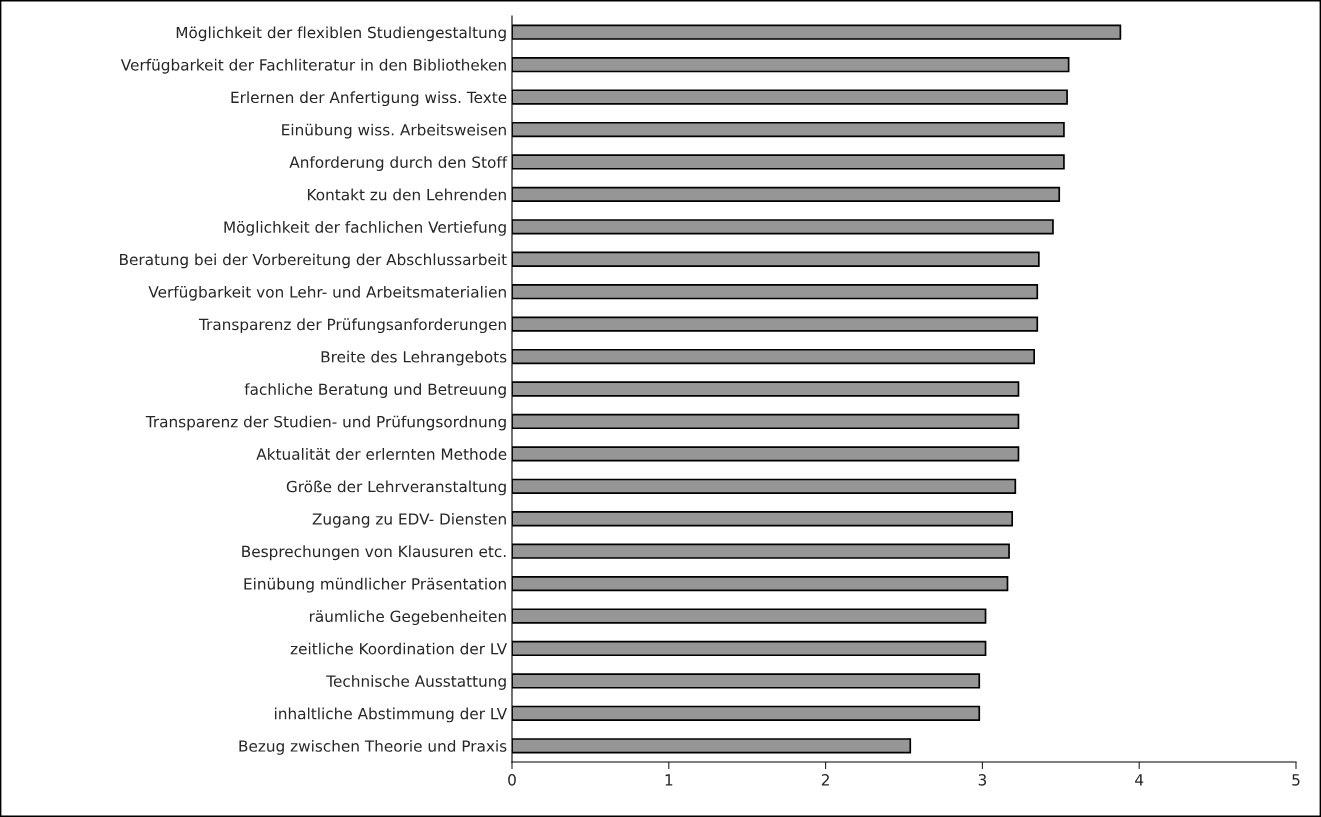 The image size is (1321, 817). What do you see at coordinates (381, 454) in the screenshot?
I see `y-tick-label: Aktualität der erlernten Methode` at bounding box center [381, 454].